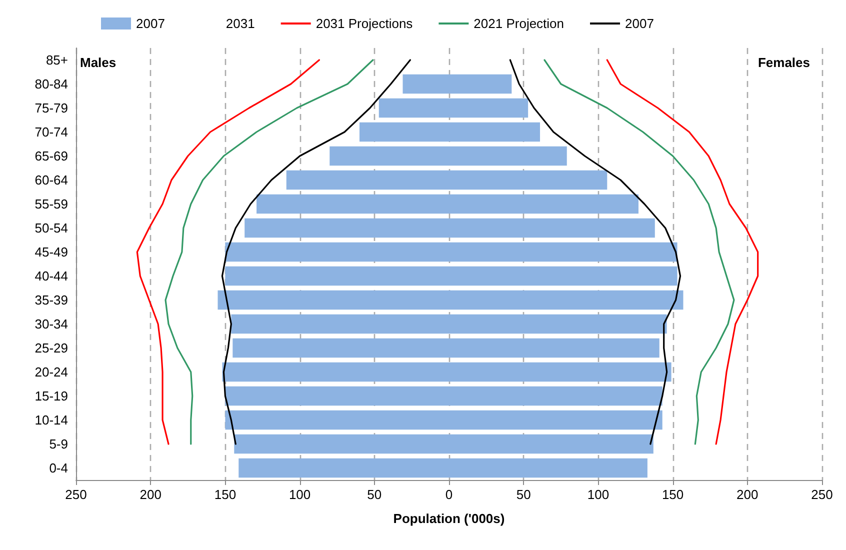 The image size is (846, 550). What do you see at coordinates (98, 62) in the screenshot?
I see `annotation: Males` at bounding box center [98, 62].